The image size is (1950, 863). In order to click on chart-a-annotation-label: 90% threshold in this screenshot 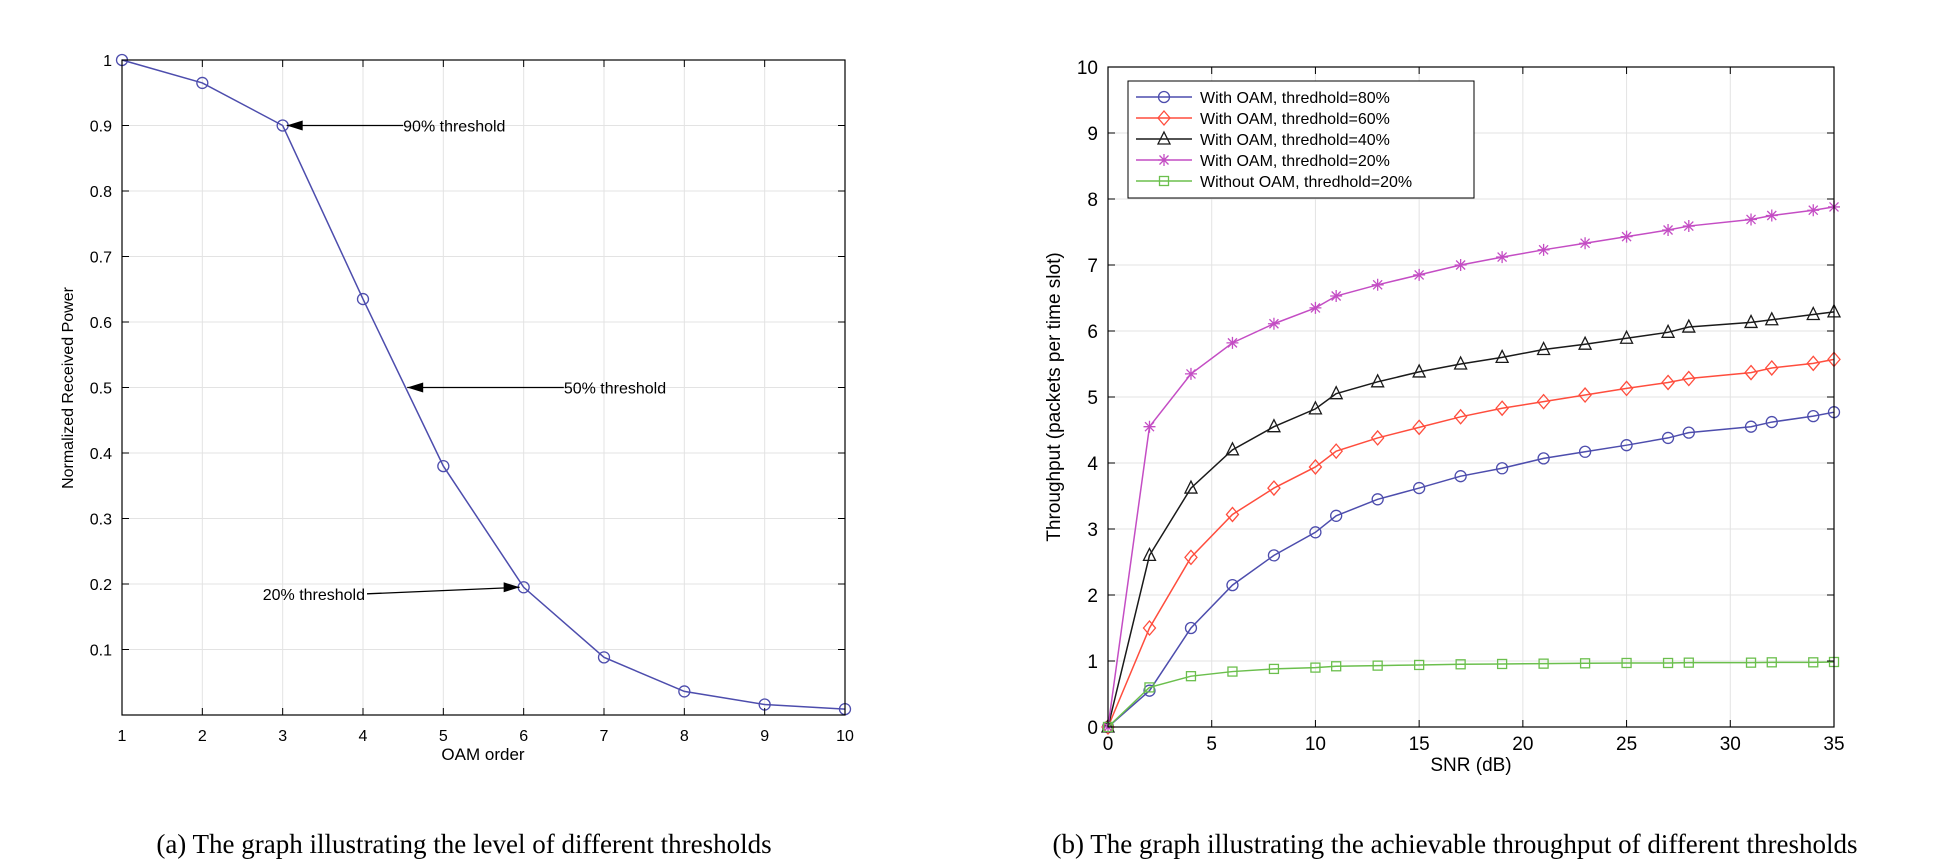, I will do `click(454, 127)`.